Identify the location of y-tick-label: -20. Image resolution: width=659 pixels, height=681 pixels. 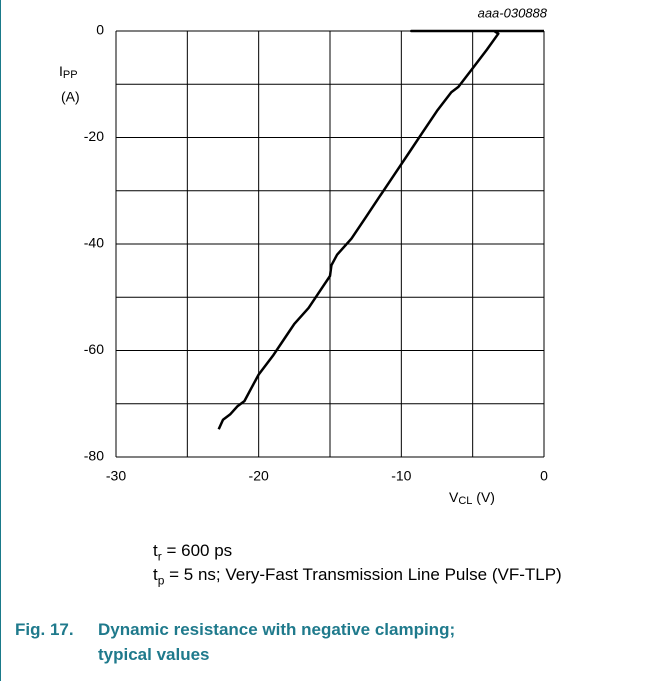
(94, 136).